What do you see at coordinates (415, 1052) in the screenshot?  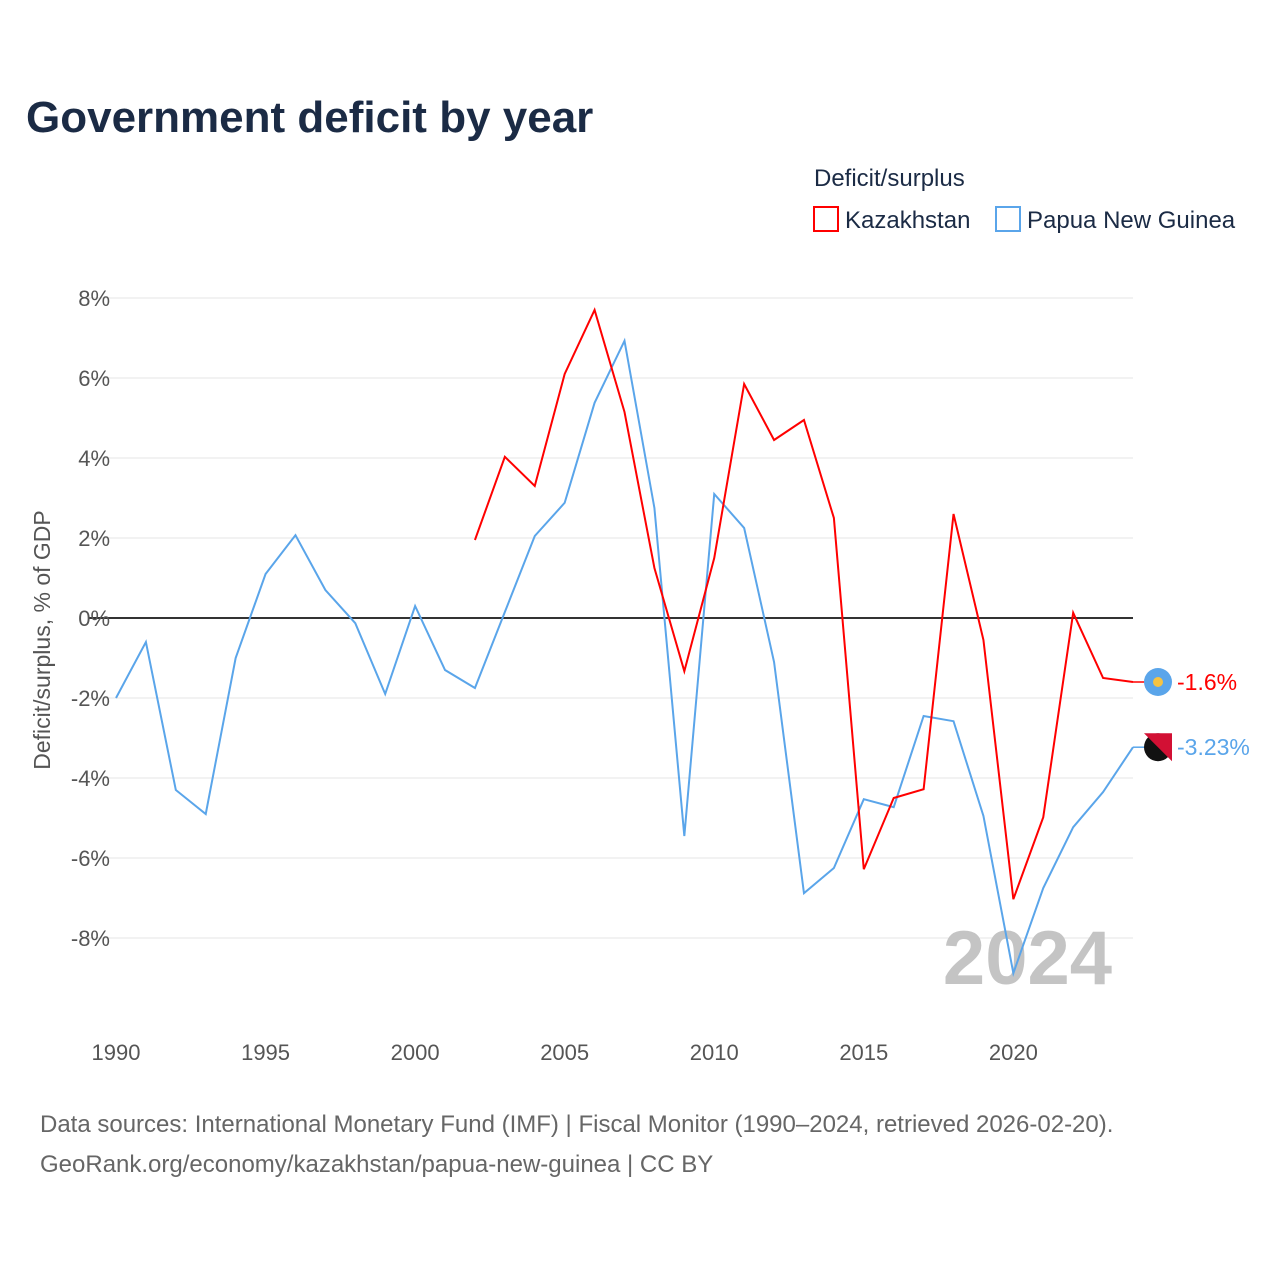 I see `x-tick-label: 2000` at bounding box center [415, 1052].